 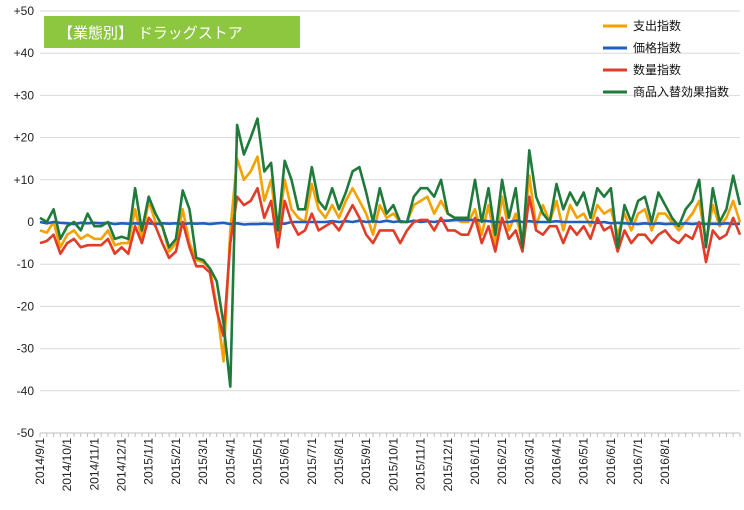 I want to click on x-tick-label: 2016/5/1, so click(x=584, y=461).